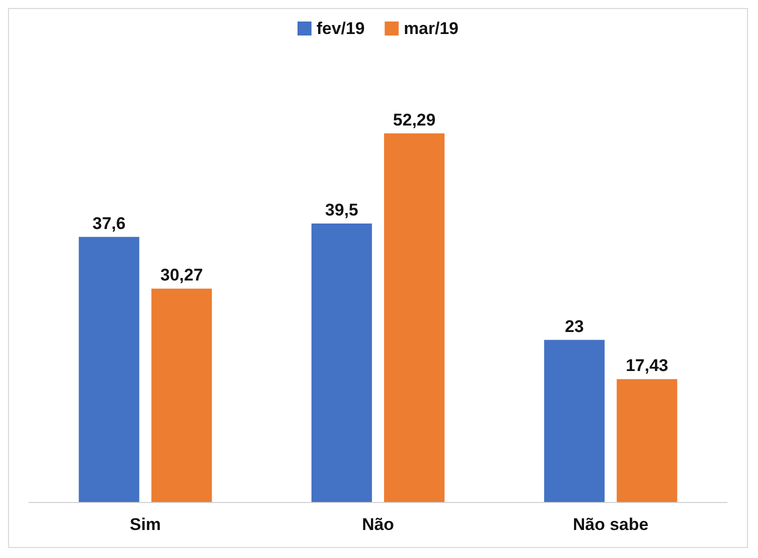  Describe the element at coordinates (341, 210) in the screenshot. I see `data-label: 39,5` at that location.